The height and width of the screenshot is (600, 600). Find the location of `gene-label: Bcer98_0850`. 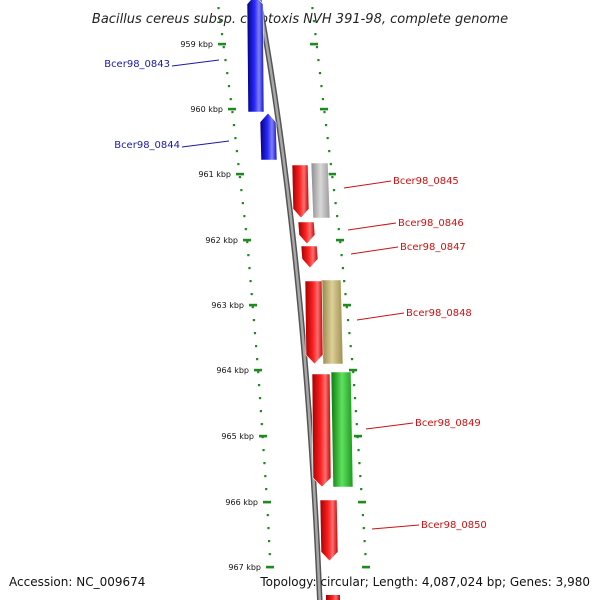

gene-label: Bcer98_0850 is located at coordinates (454, 525).